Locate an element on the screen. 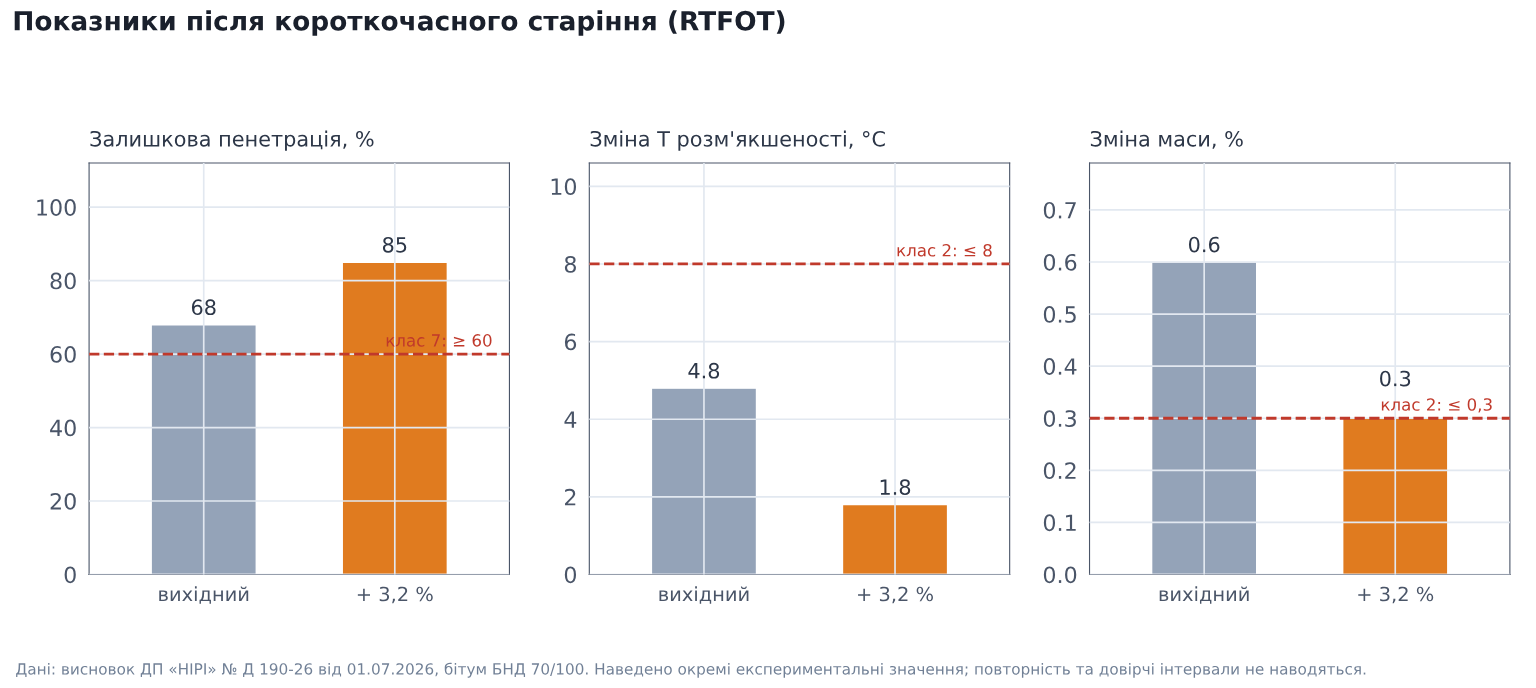 The width and height of the screenshot is (1536, 688). ref-line-label: клас 2: ≤ 0,3 is located at coordinates (1436, 405).